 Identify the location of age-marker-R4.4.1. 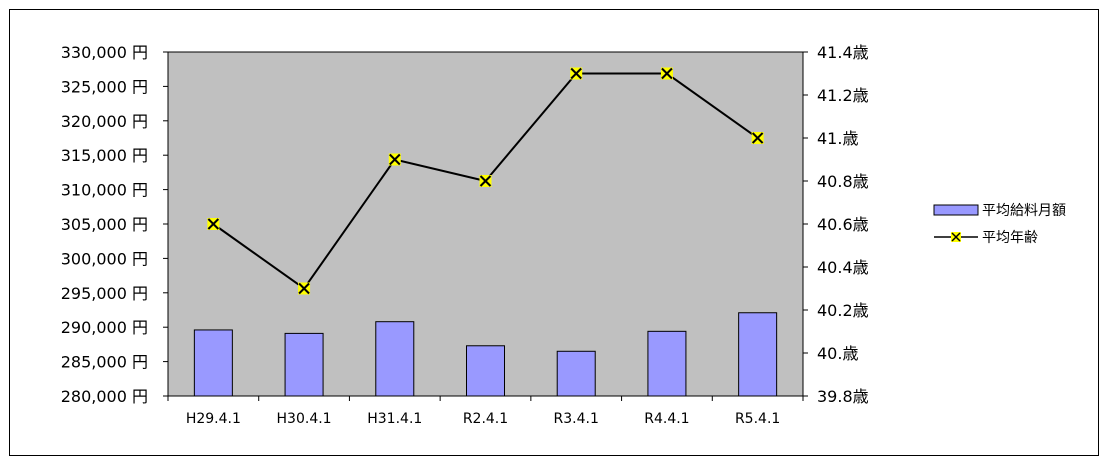
(666, 73).